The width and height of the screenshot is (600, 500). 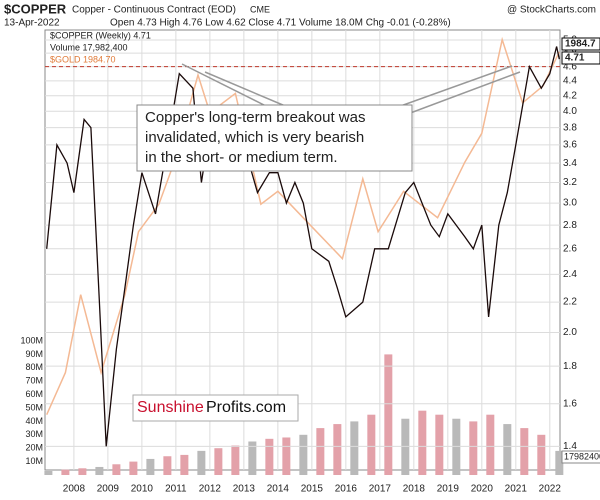 What do you see at coordinates (241, 157) in the screenshot?
I see `annotation: in the short- or medium term.` at bounding box center [241, 157].